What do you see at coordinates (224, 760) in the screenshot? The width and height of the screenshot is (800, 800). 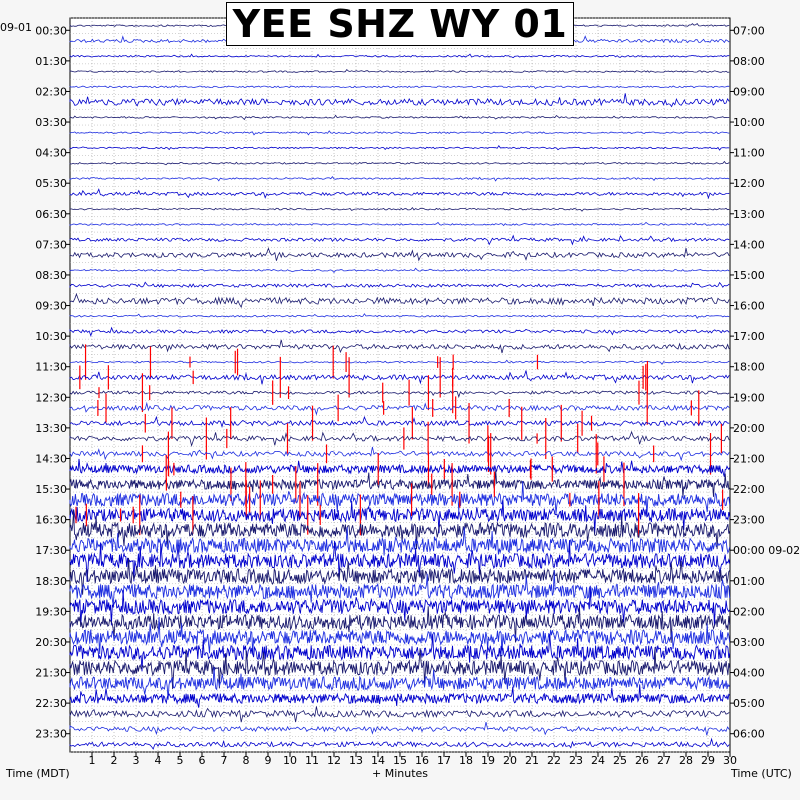 I see `x-tick-label: 7` at bounding box center [224, 760].